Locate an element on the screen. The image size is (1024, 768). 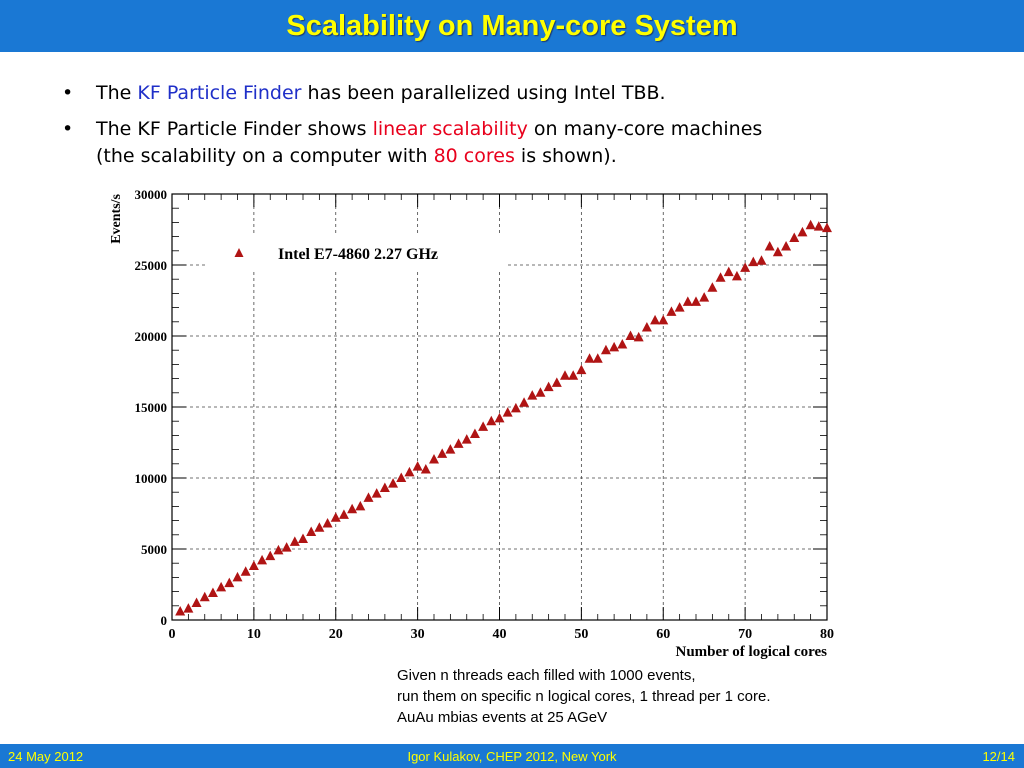
legend-triangle-marker is located at coordinates (239, 252).